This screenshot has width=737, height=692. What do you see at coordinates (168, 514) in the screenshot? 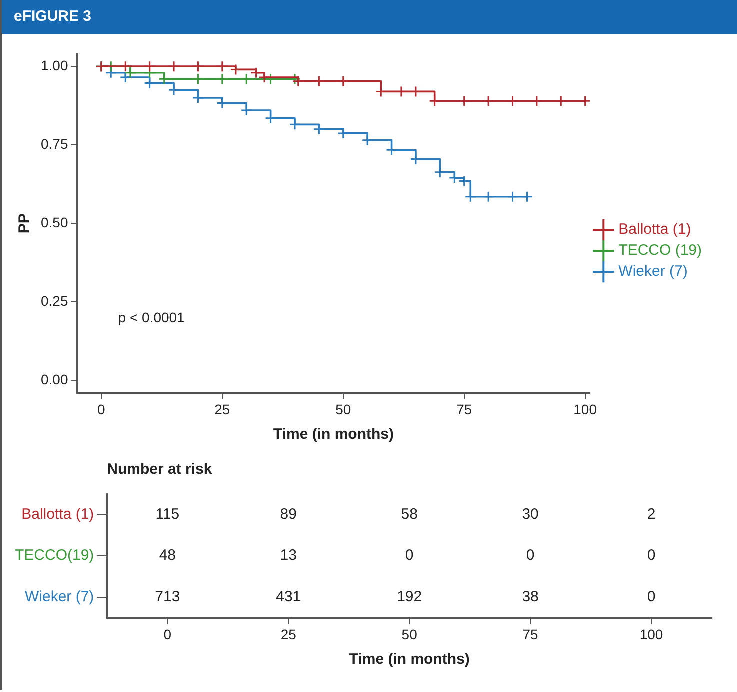
I see `data-label: 115` at bounding box center [168, 514].